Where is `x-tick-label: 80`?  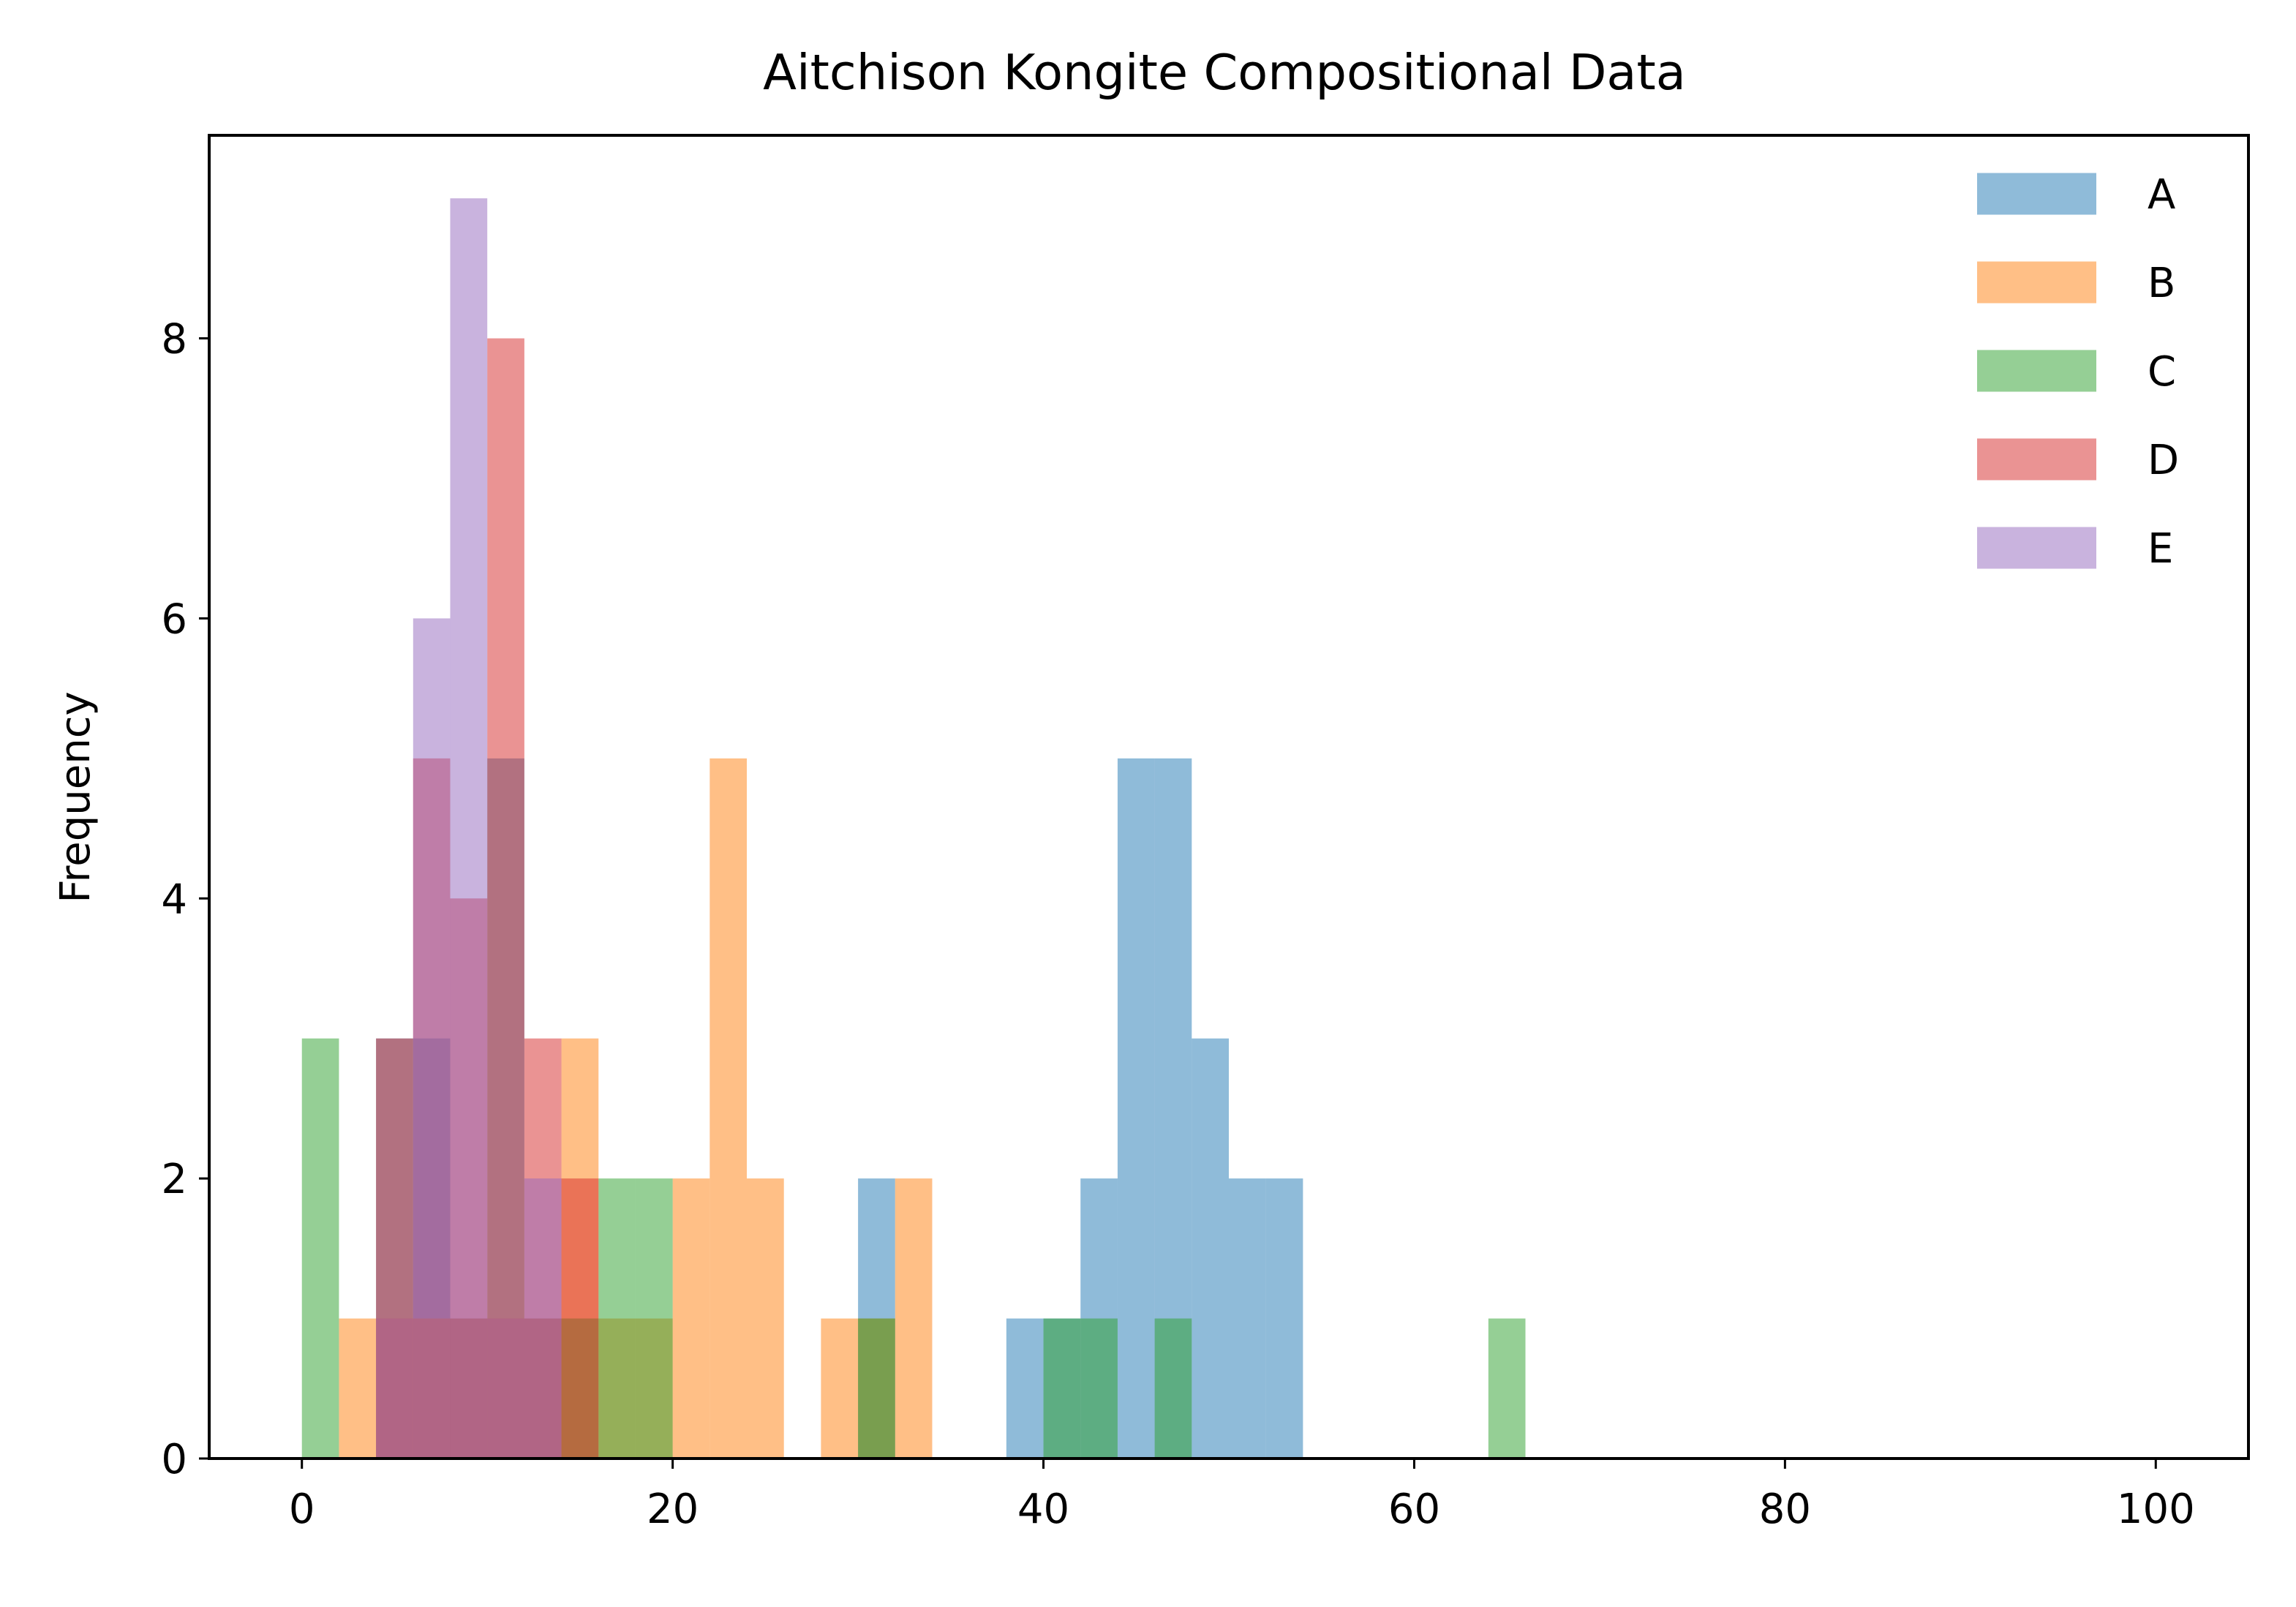
x-tick-label: 80 is located at coordinates (1785, 1509).